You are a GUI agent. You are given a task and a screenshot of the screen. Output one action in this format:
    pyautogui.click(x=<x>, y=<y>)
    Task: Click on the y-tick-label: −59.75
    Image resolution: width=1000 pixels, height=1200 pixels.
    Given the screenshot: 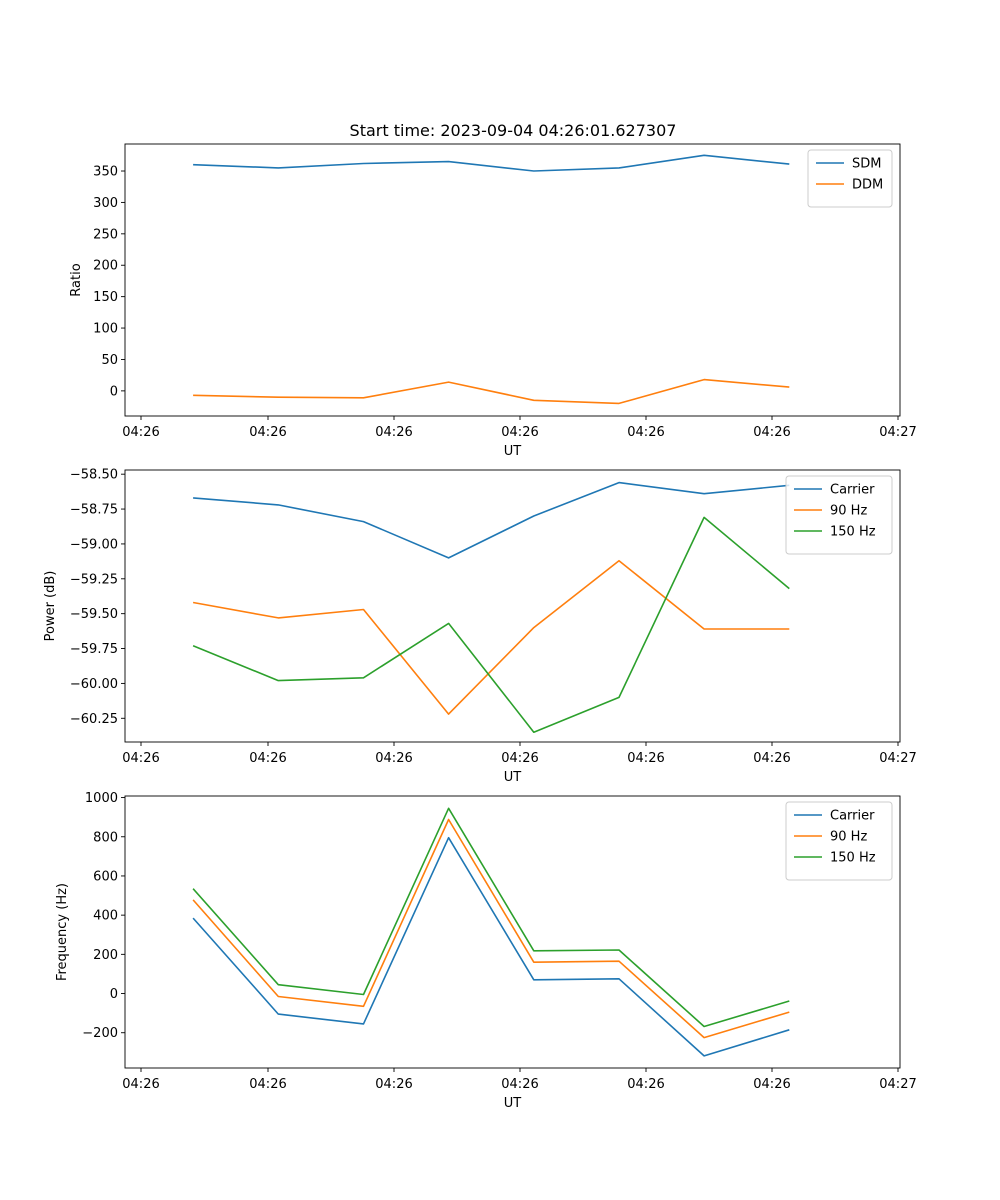 What is the action you would take?
    pyautogui.click(x=94, y=649)
    